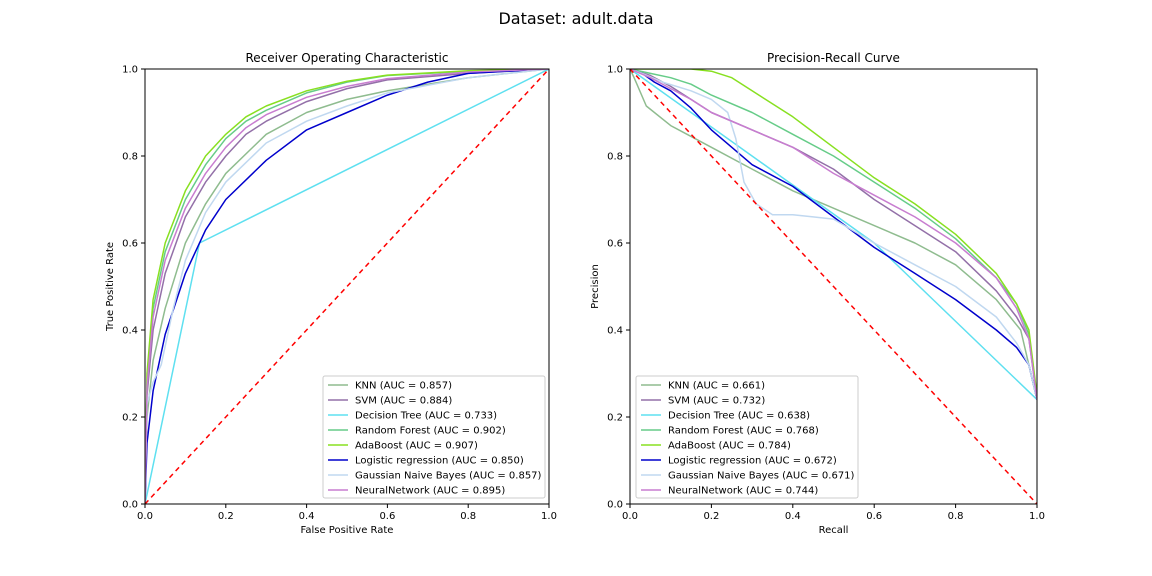 The width and height of the screenshot is (1152, 576). I want to click on legend-label-7: NeuralNetwork (AUC = 0.744), so click(743, 491).